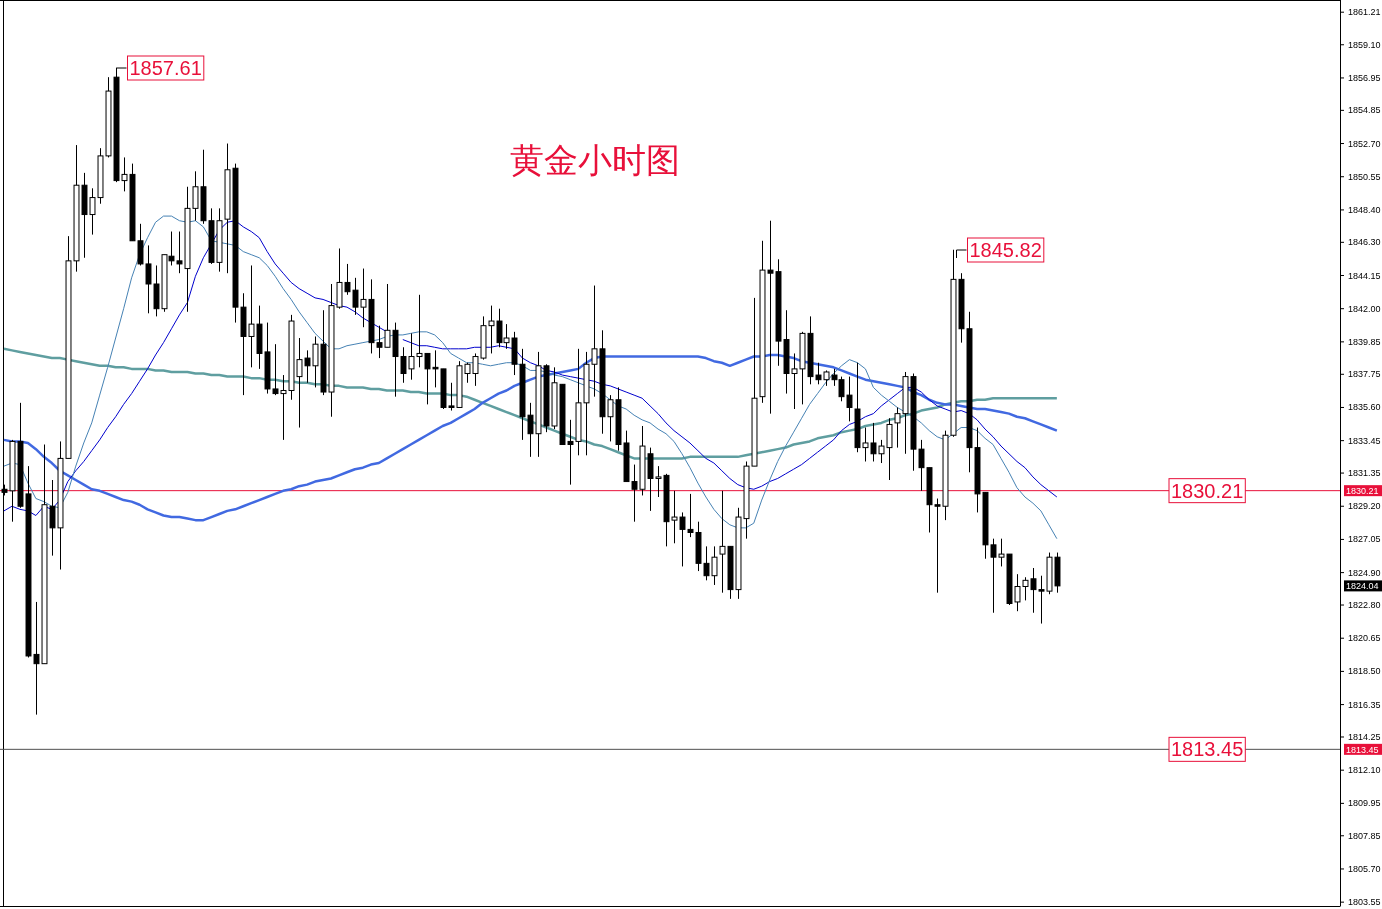 The width and height of the screenshot is (1382, 909). Describe the element at coordinates (1364, 143) in the screenshot. I see `y-tick-label: 1852.70` at that location.